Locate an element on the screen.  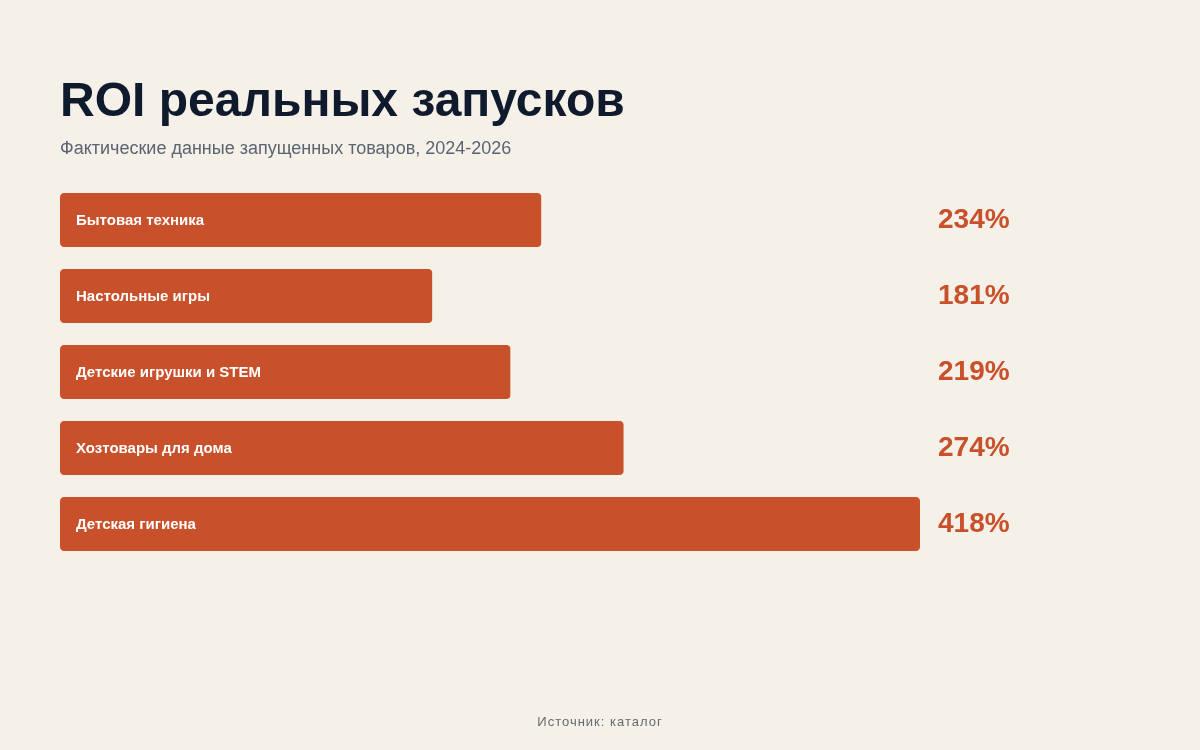
chart-subtitle: Фактические данные запущенных товаров, 2024-2026 is located at coordinates (286, 148).